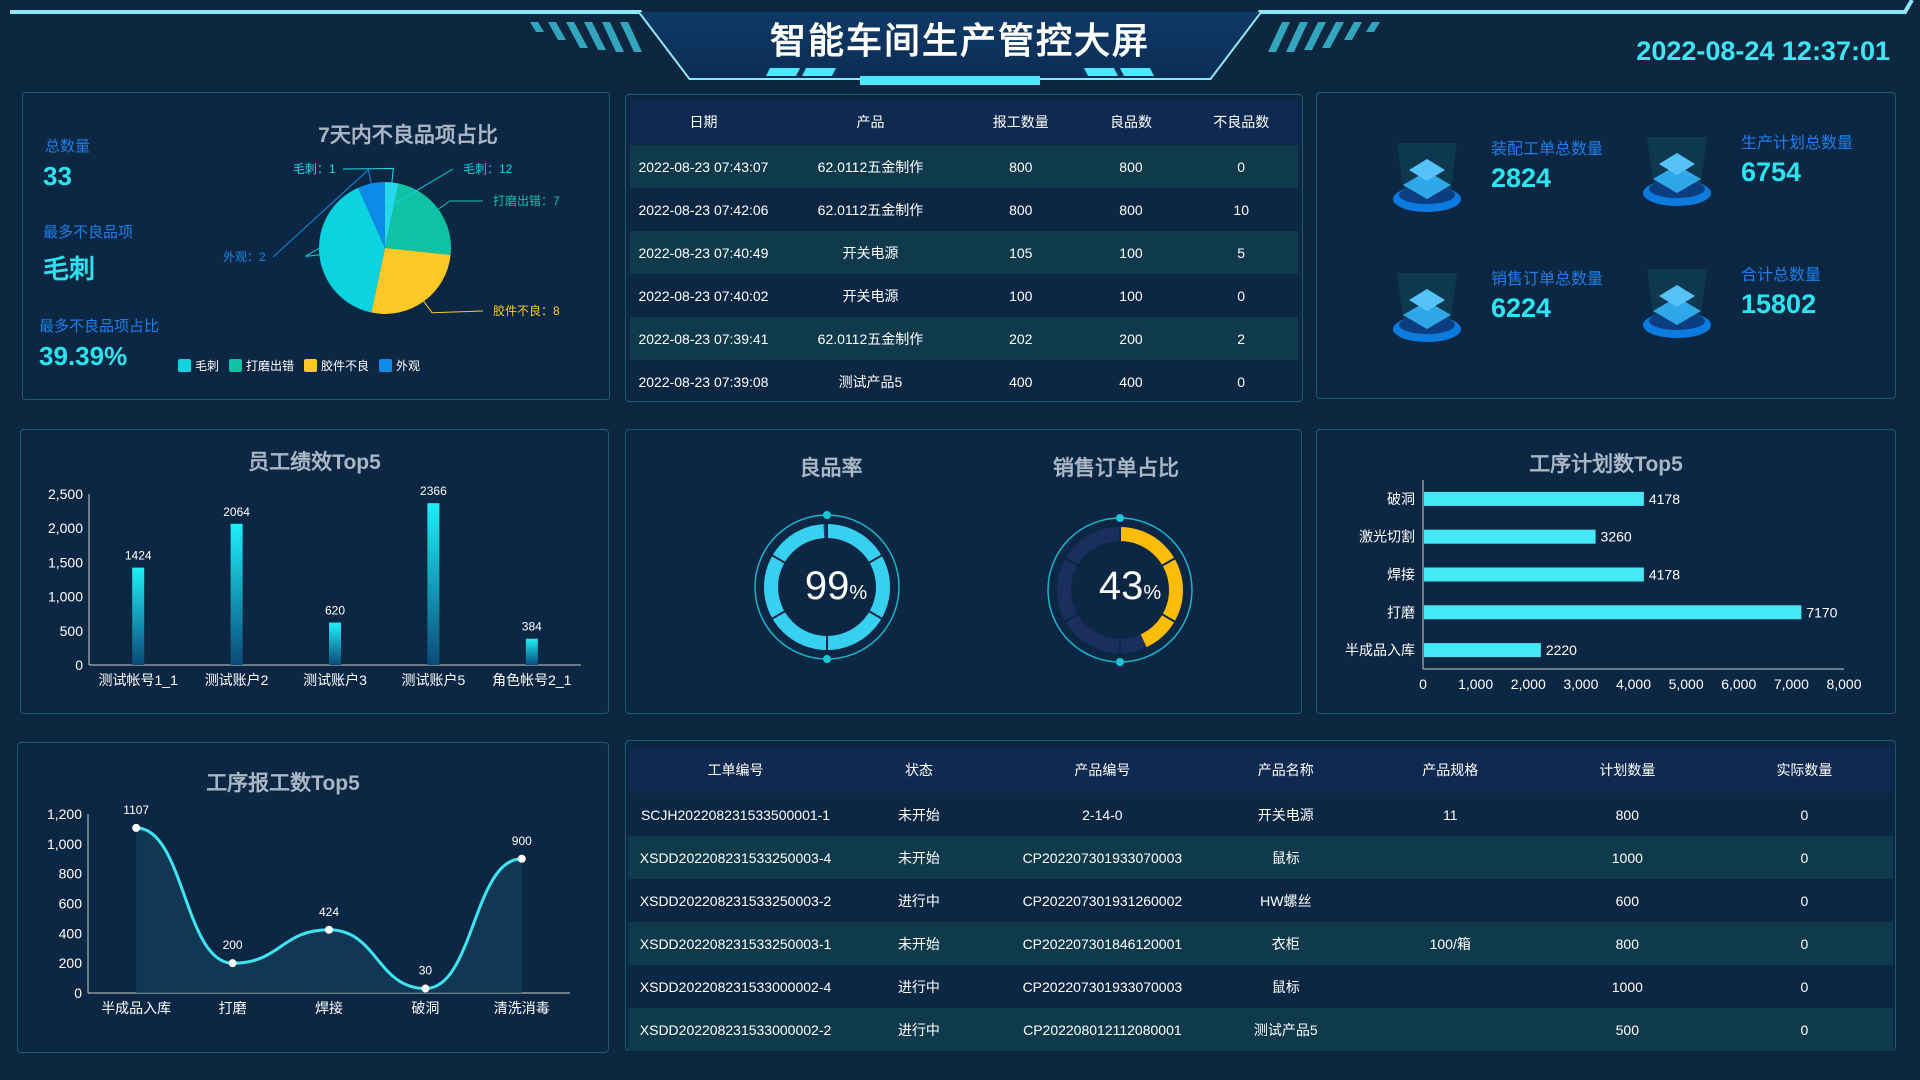 The height and width of the screenshot is (1080, 1920). Describe the element at coordinates (736, 770) in the screenshot. I see `column-header: 工单编号` at that location.